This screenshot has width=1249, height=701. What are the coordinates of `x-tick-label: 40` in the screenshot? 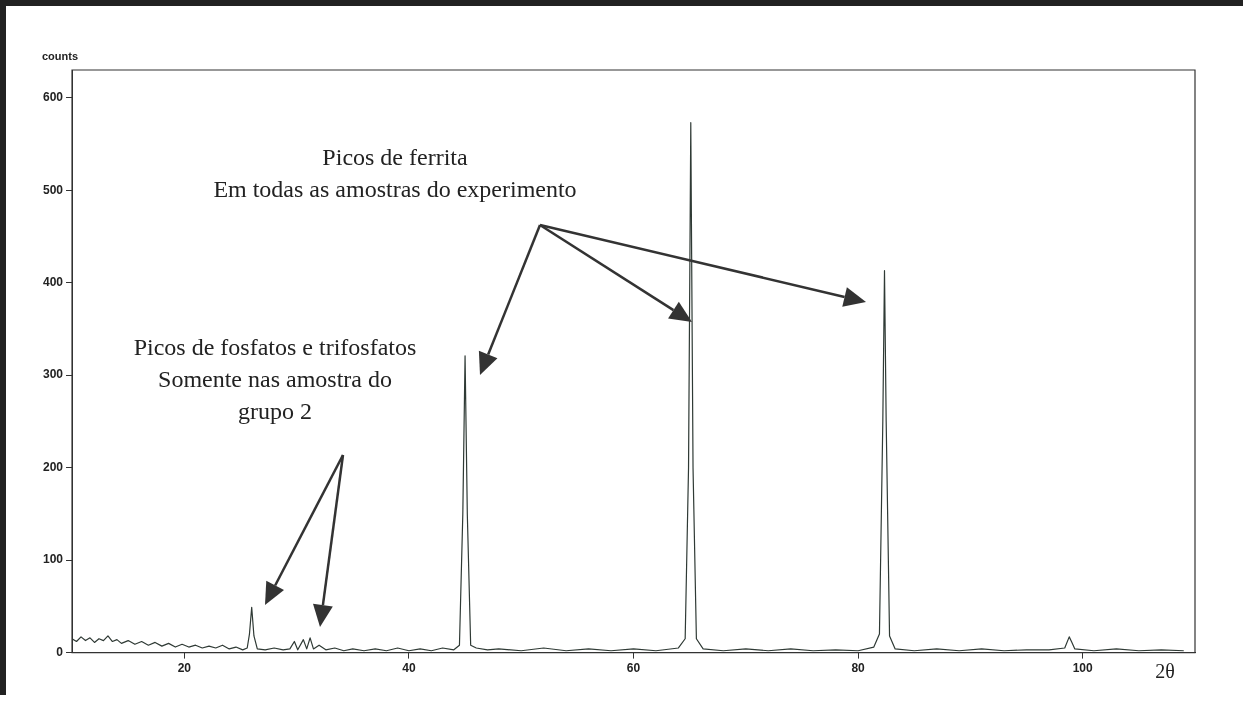 It's located at (409, 668).